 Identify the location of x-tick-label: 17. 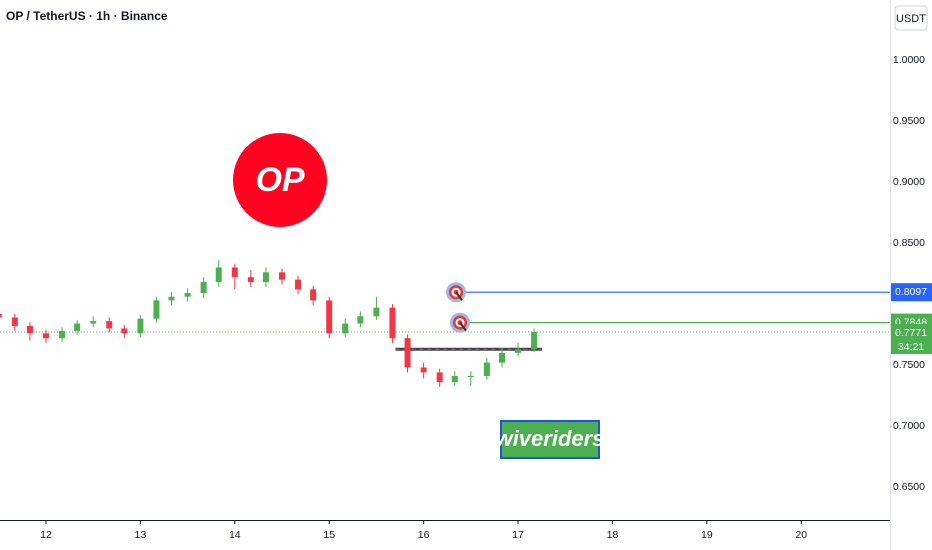
(518, 535).